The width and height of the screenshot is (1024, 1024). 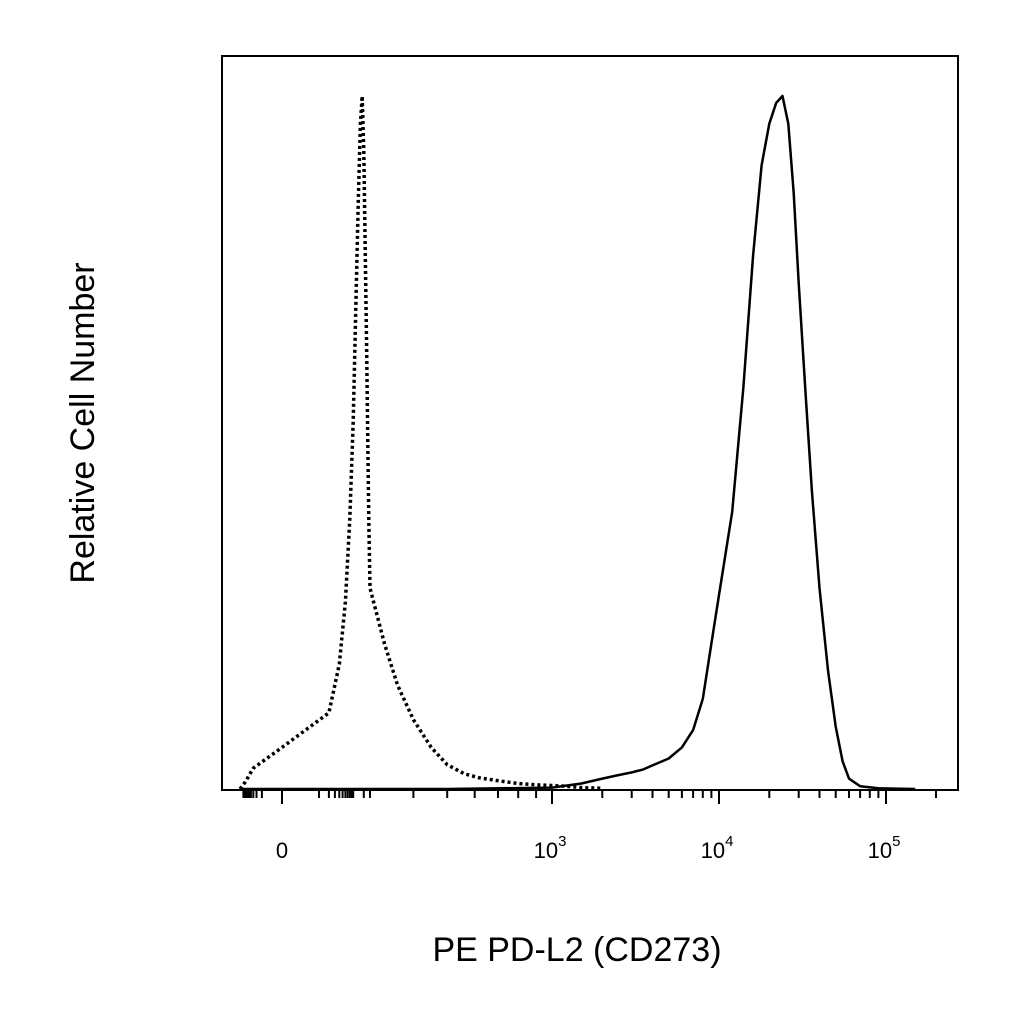 I want to click on x-major-ticks, so click(x=584, y=797).